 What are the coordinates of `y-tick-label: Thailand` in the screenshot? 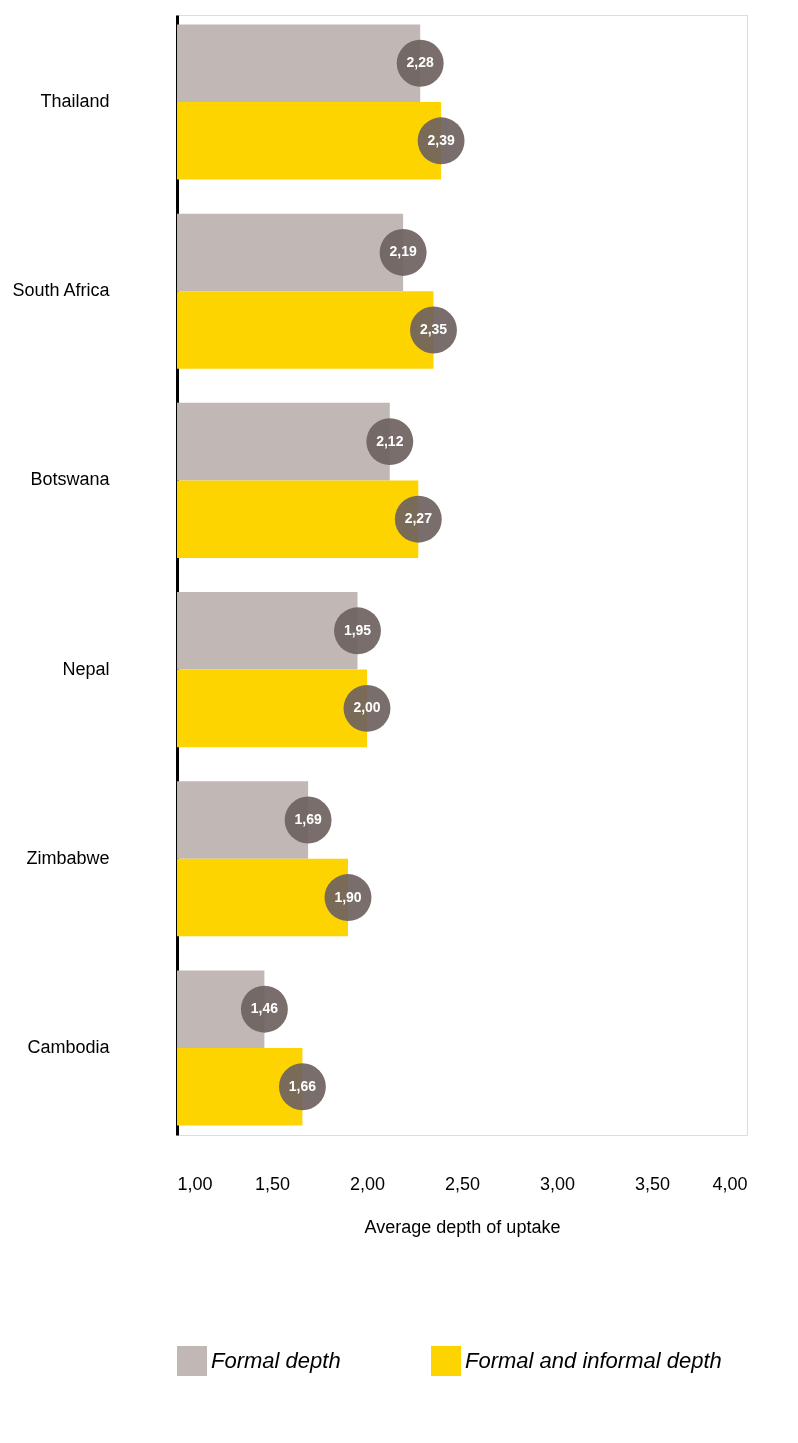 It's located at (75, 101).